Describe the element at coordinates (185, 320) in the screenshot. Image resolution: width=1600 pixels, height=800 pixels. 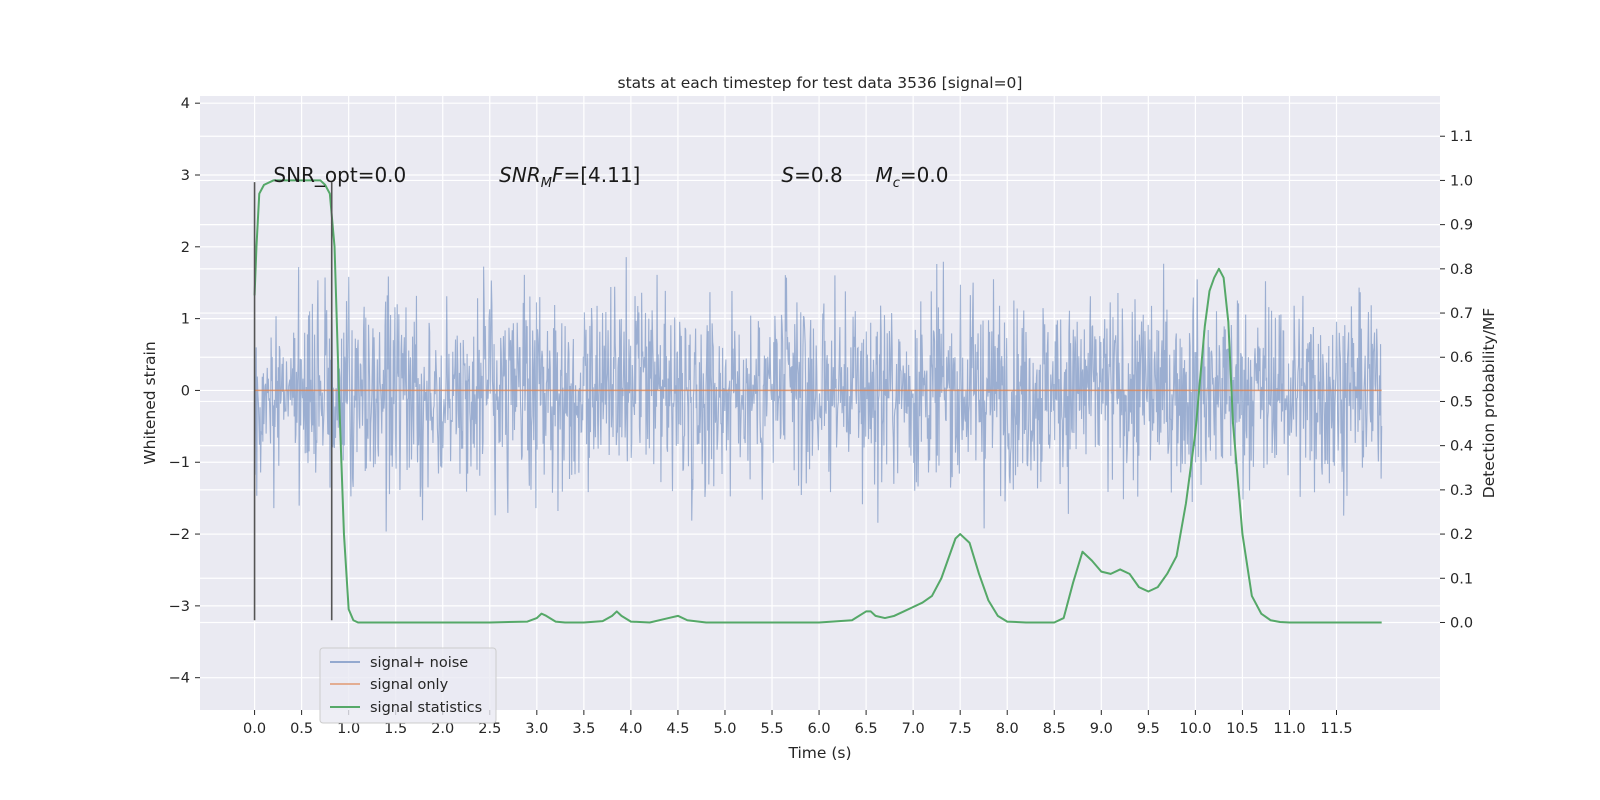
I see `y-left-tick-label-5: 1` at that location.